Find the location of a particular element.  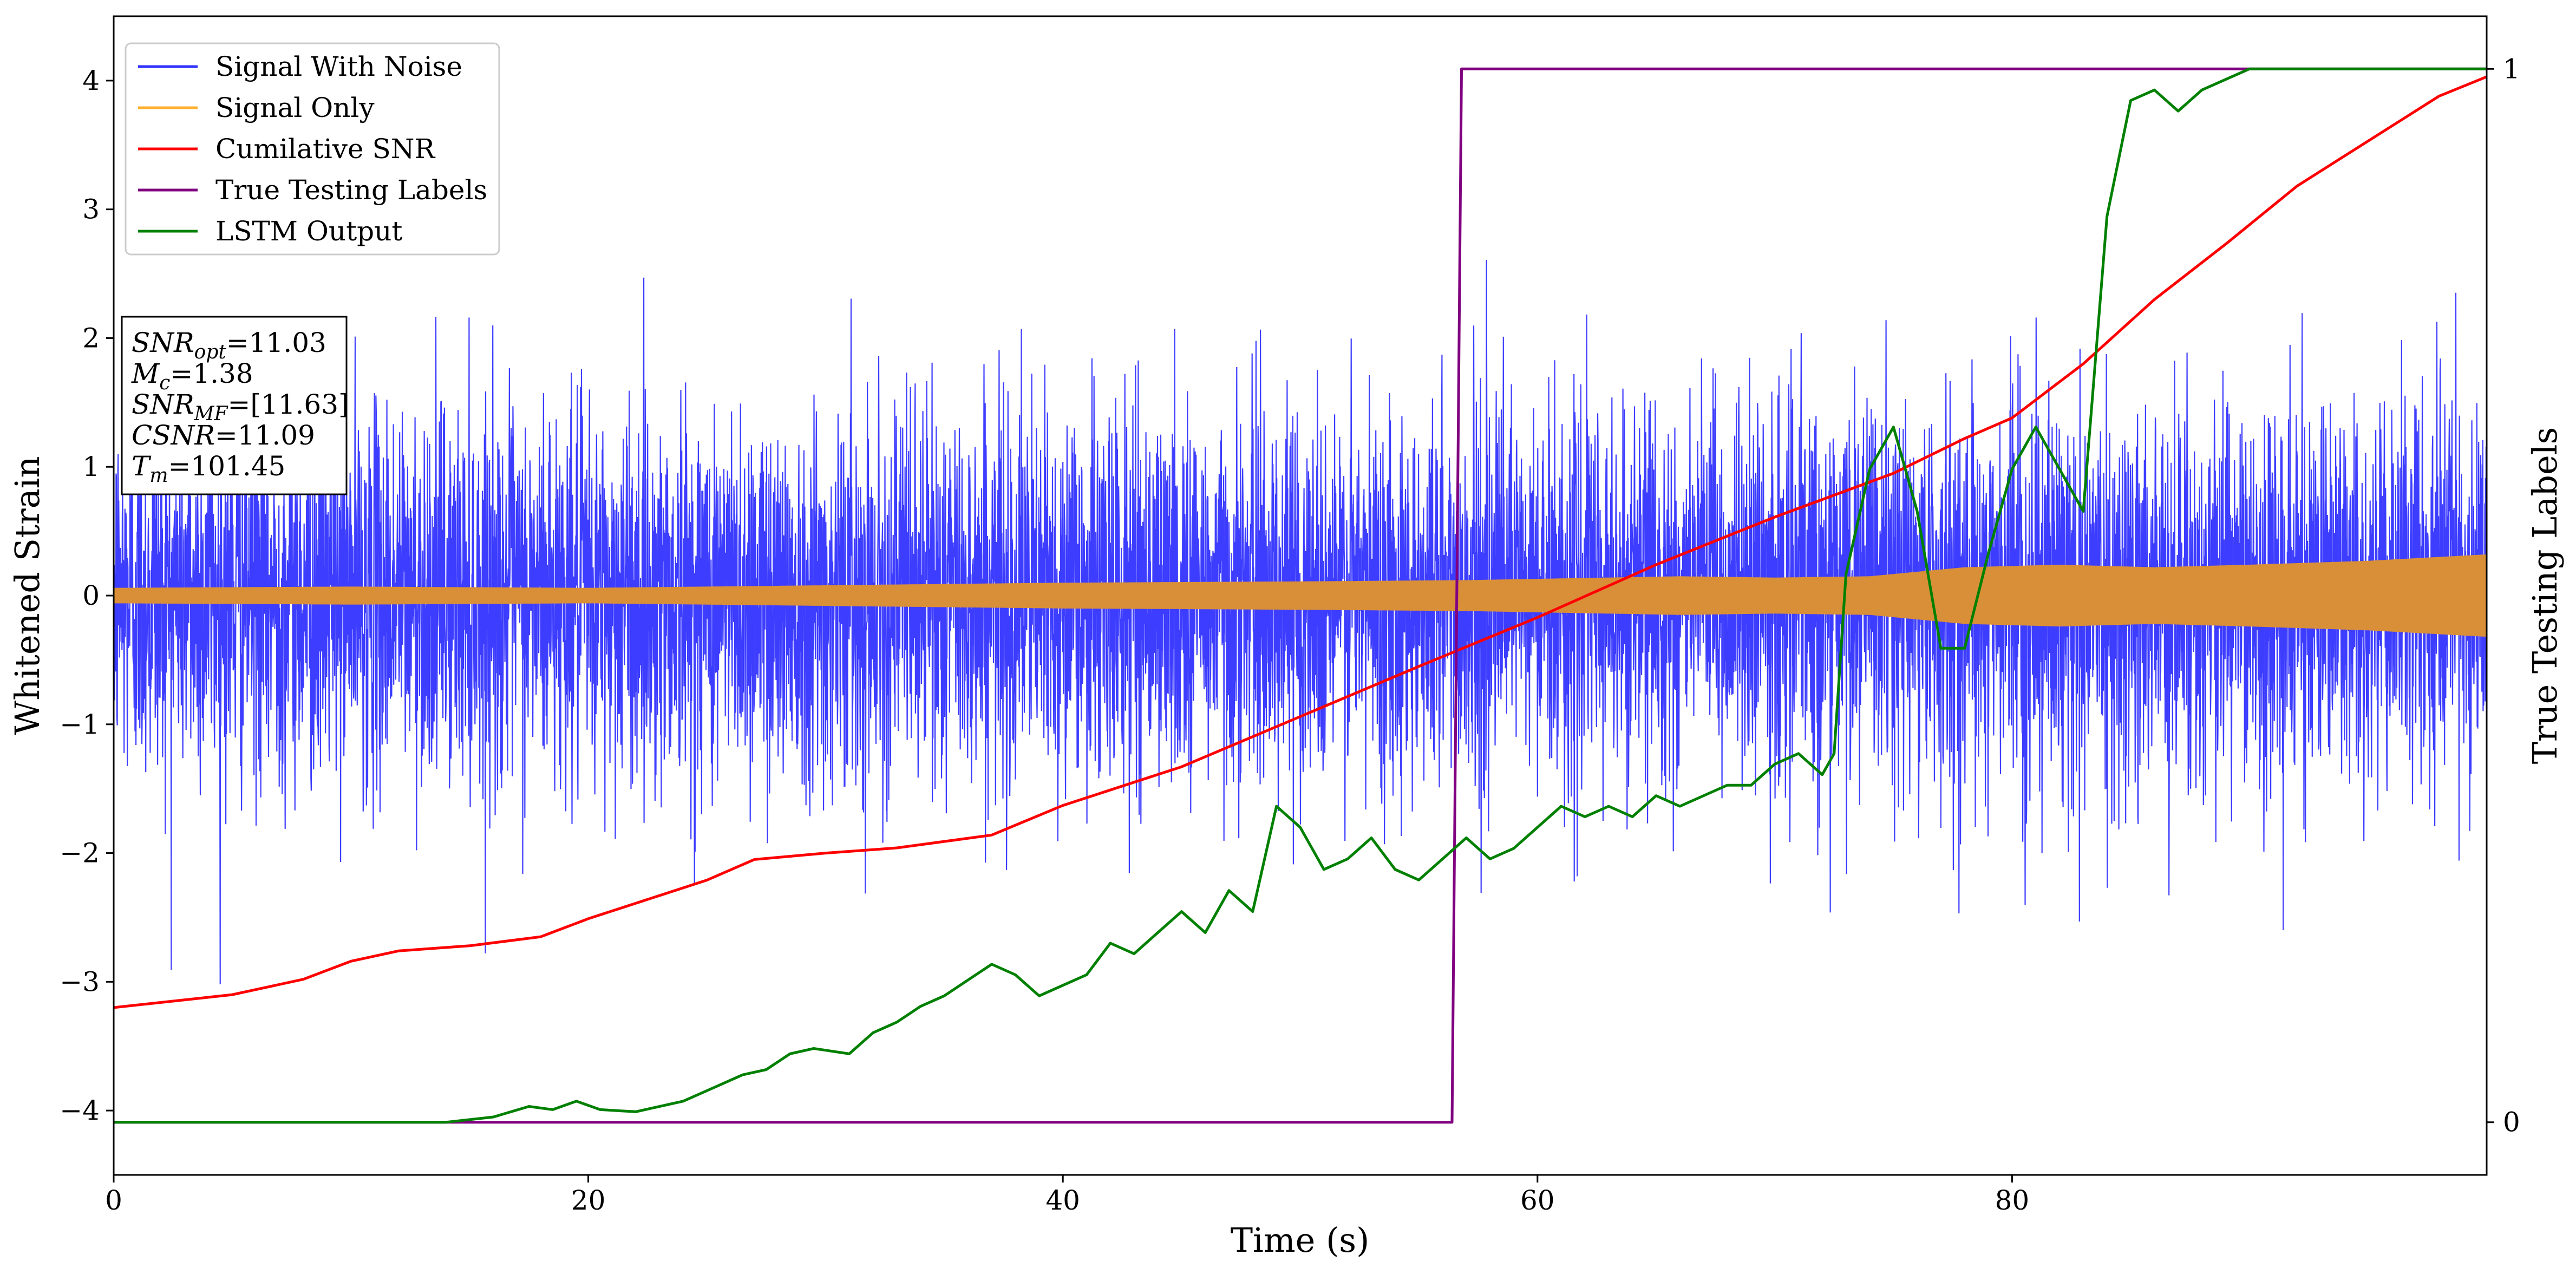

y-tick-label: 1 is located at coordinates (91, 466).